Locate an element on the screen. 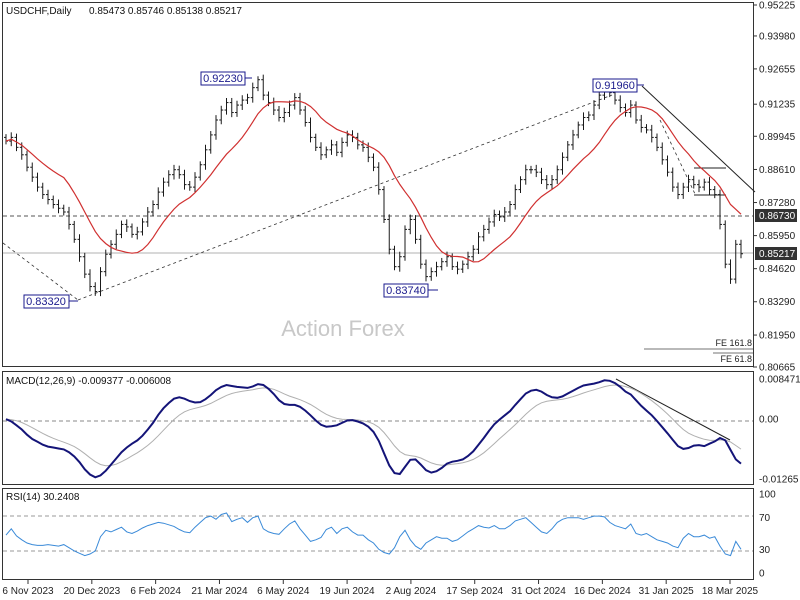  annotation-high-1: 0.92230 is located at coordinates (226, 78).